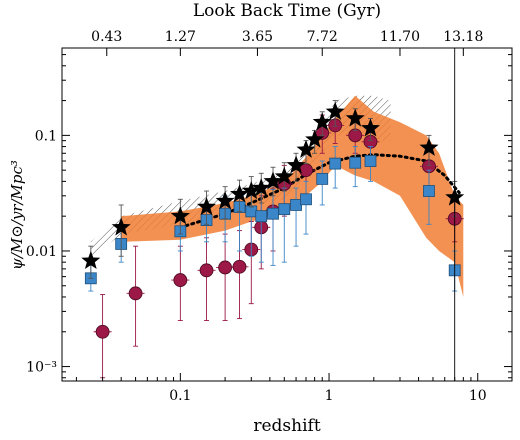  Describe the element at coordinates (180, 37) in the screenshot. I see `top-tick-label: 1.27` at that location.